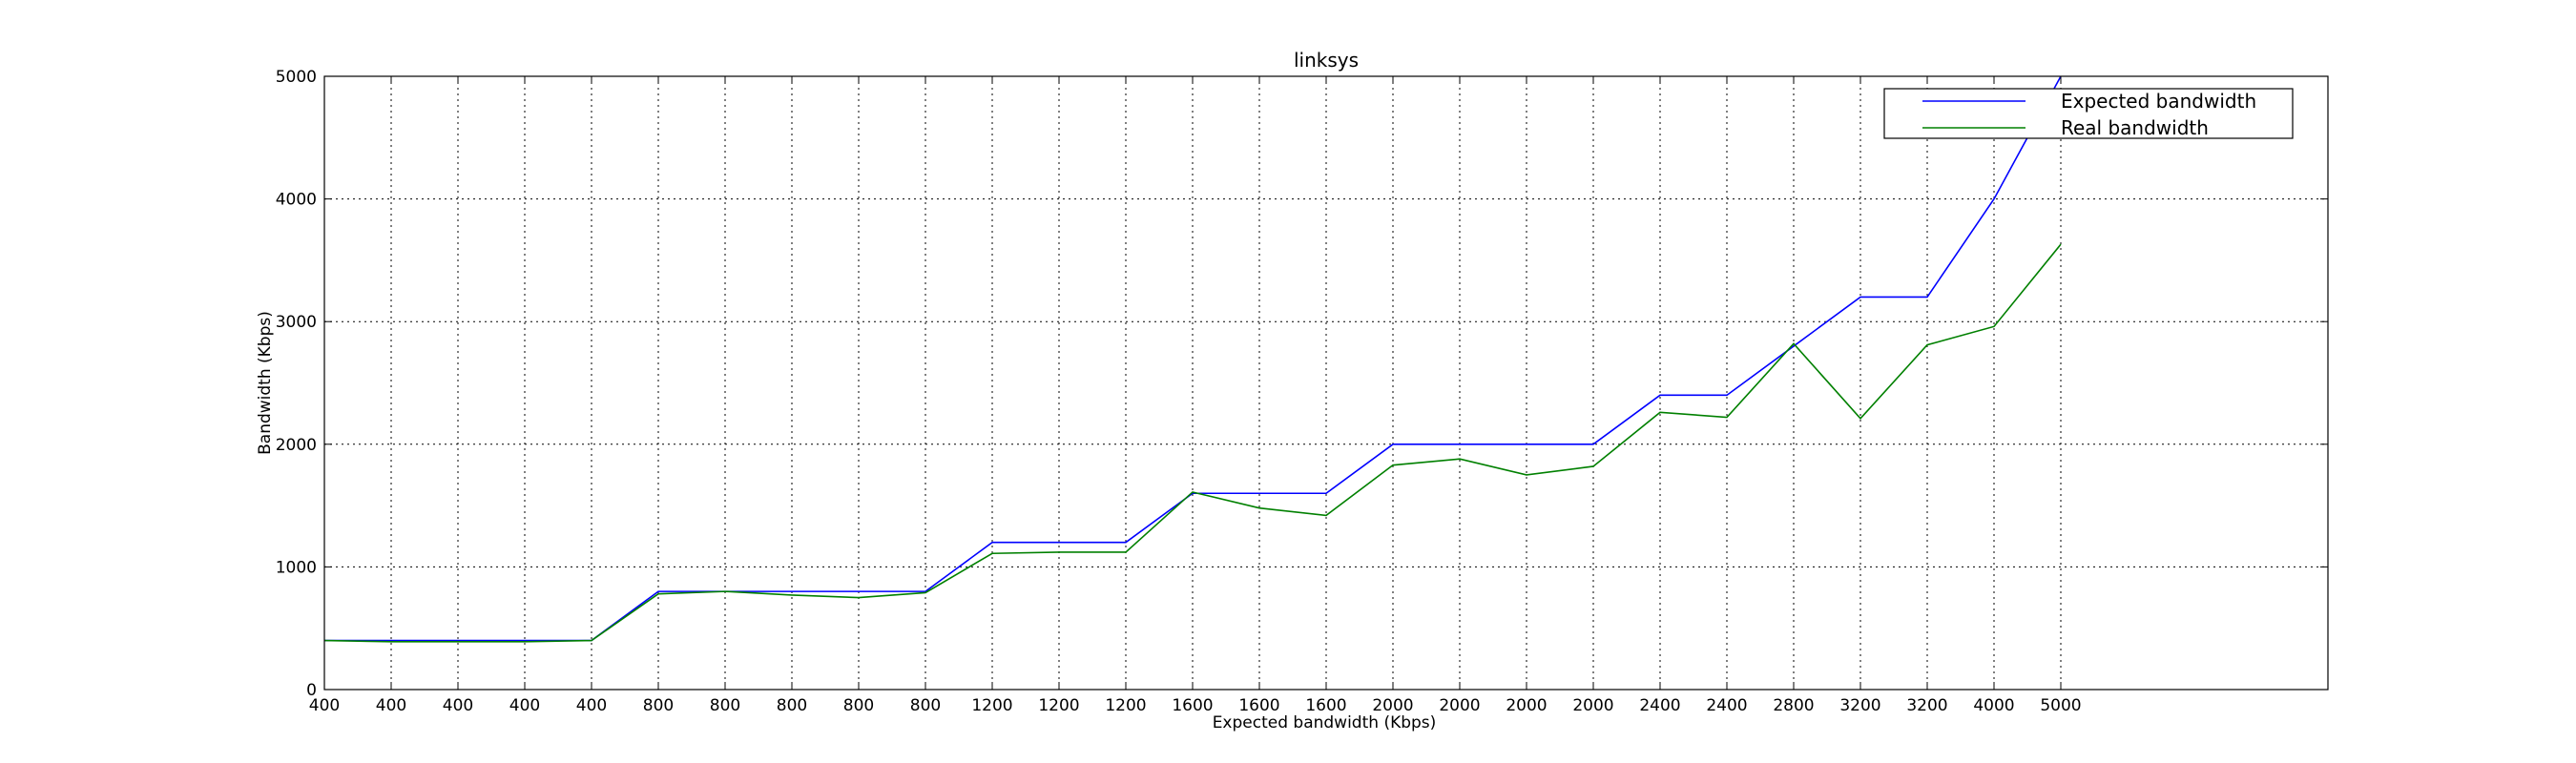 This screenshot has height=763, width=2576. I want to click on y-tick-label: 2000, so click(296, 445).